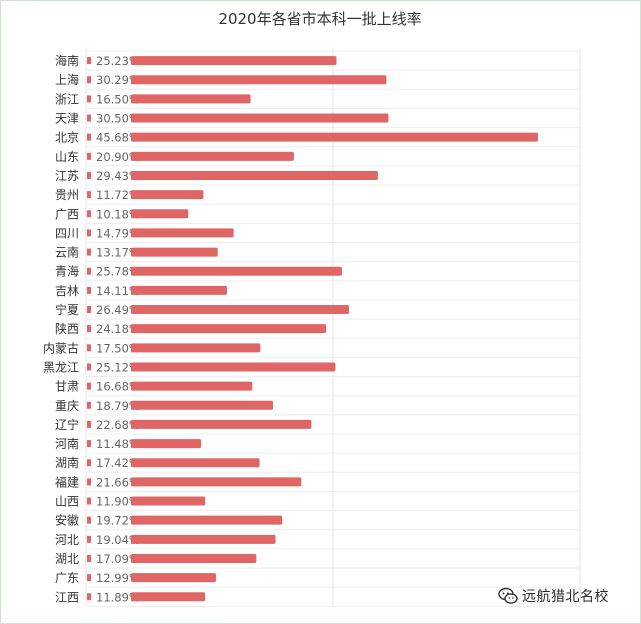  I want to click on value-label: 11.48%, so click(118, 444).